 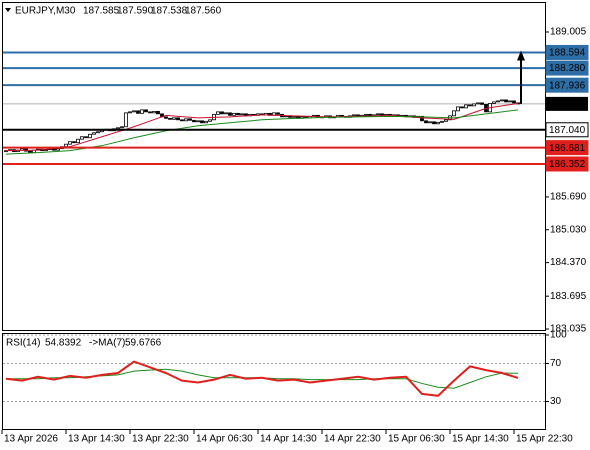 What do you see at coordinates (262, 127) in the screenshot?
I see `moving-average` at bounding box center [262, 127].